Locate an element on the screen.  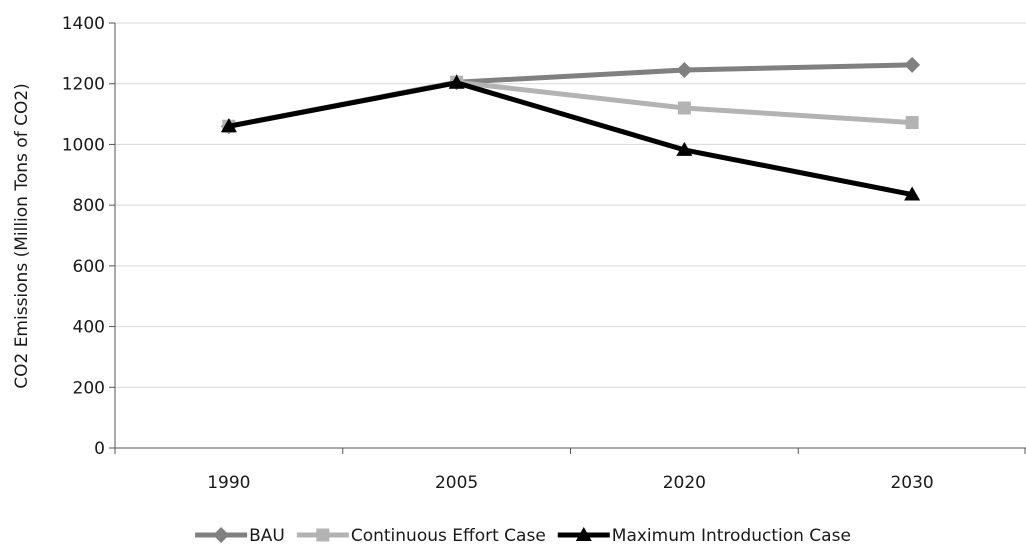
x-tick-label: 2020 is located at coordinates (684, 483).